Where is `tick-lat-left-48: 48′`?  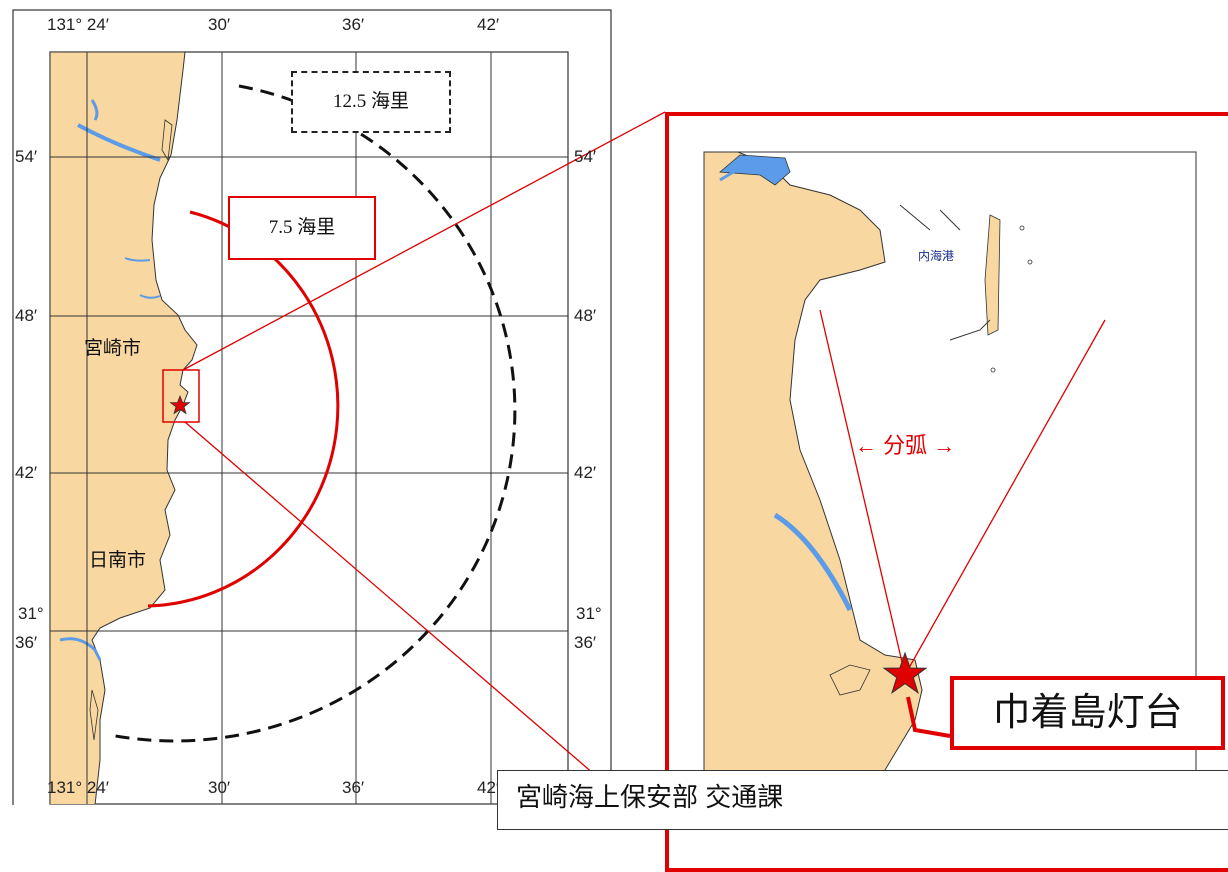 tick-lat-left-48: 48′ is located at coordinates (26, 315).